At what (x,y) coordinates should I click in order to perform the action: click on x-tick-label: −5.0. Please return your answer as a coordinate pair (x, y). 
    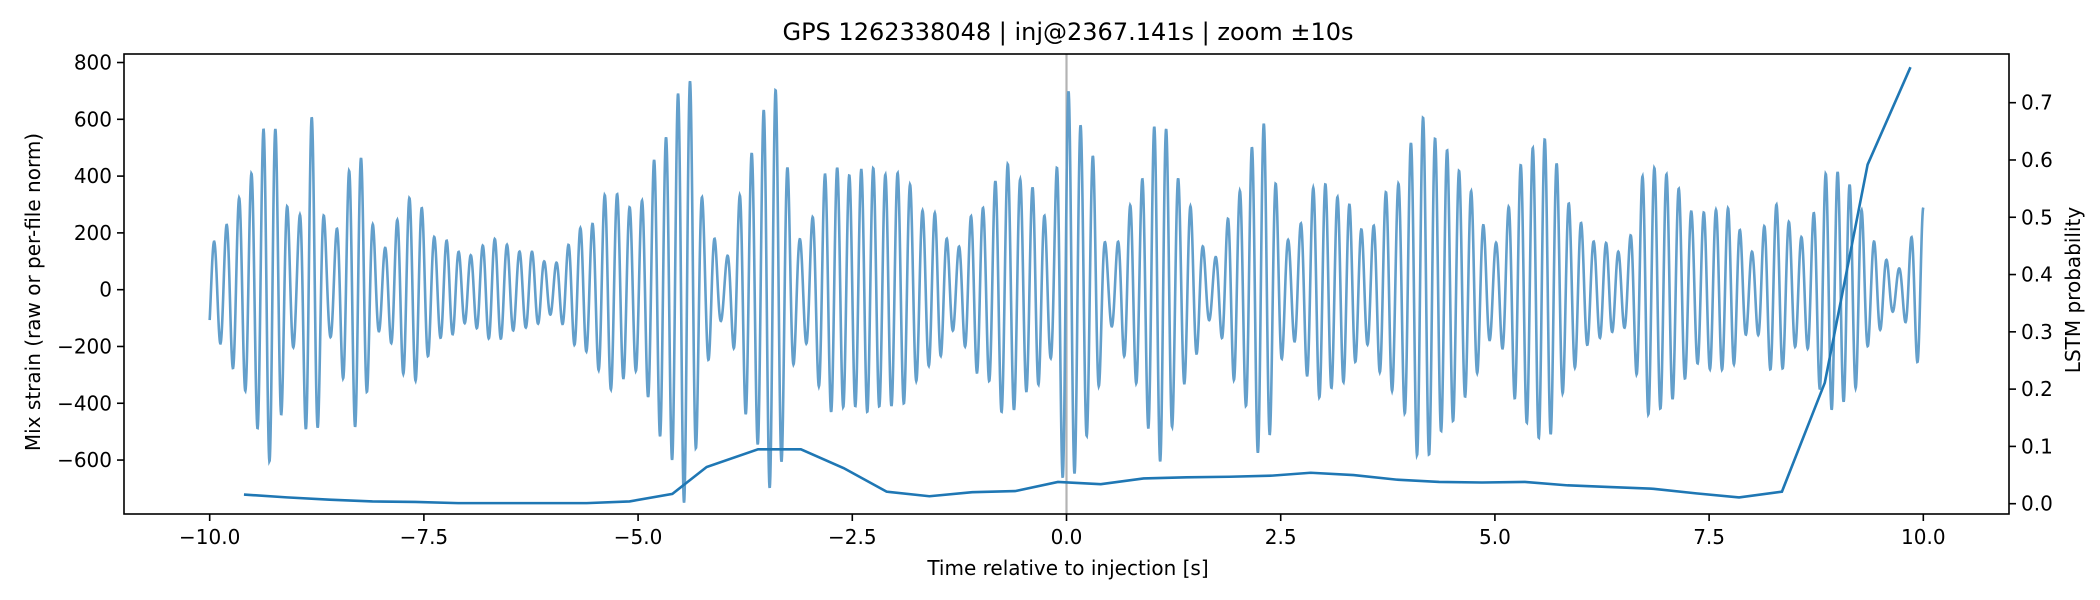
    Looking at the image, I should click on (638, 537).